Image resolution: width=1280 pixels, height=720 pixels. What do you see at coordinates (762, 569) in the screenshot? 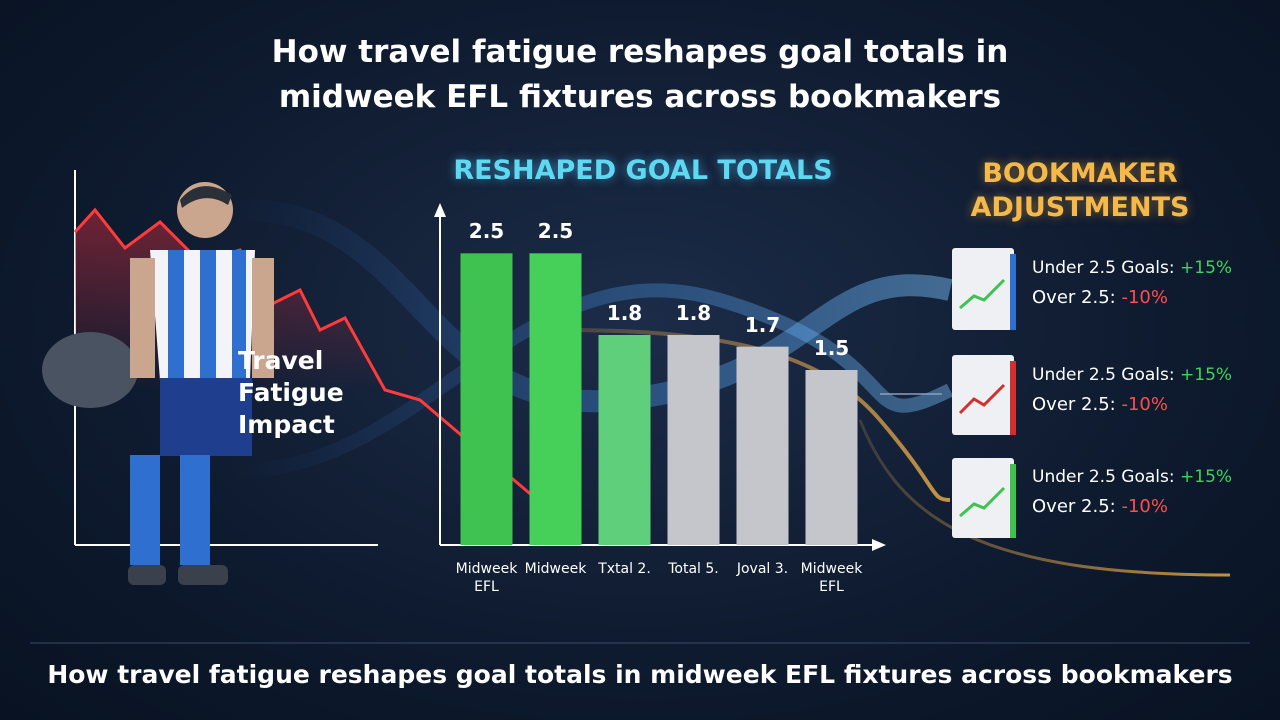
I see `x-tick-label: Joval 3.` at bounding box center [762, 569].